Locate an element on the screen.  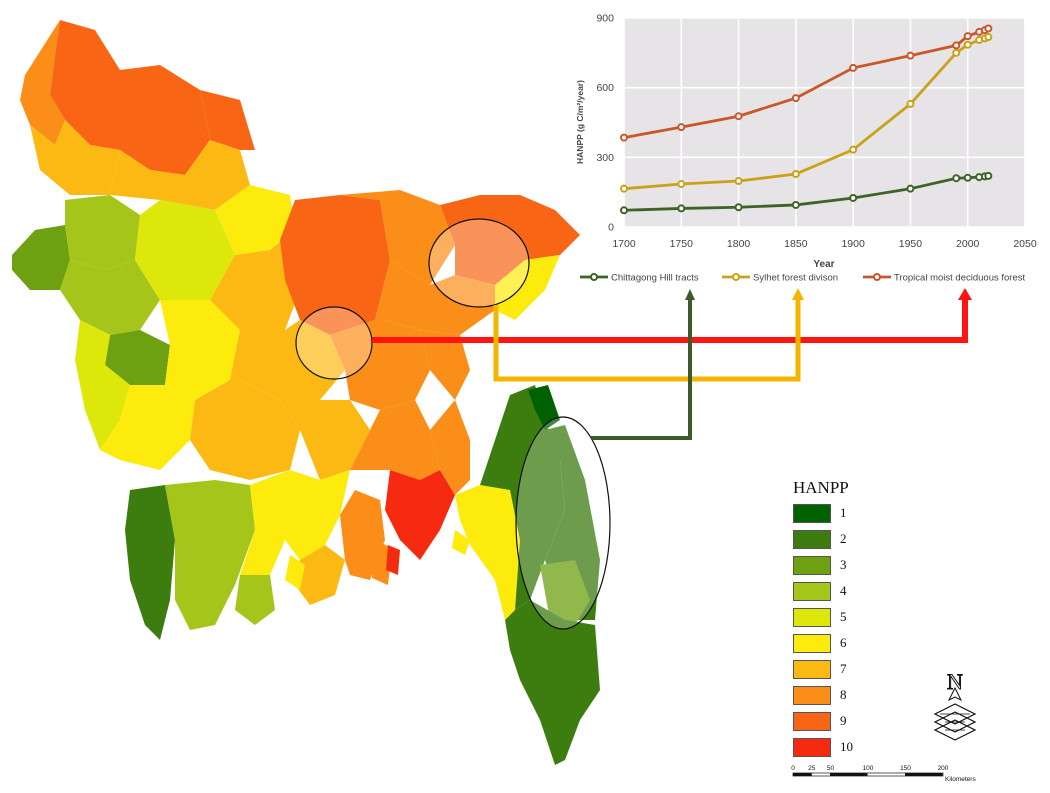
legend-label: 8 is located at coordinates (843, 694).